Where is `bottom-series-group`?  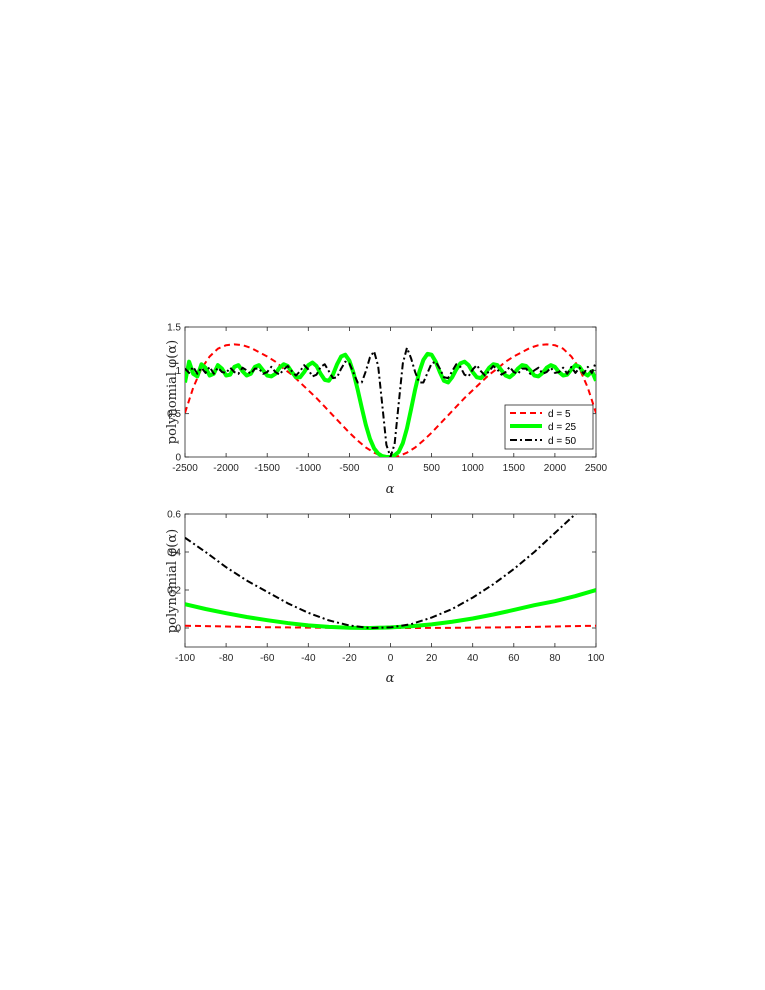
bottom-series-group is located at coordinates (390, 572).